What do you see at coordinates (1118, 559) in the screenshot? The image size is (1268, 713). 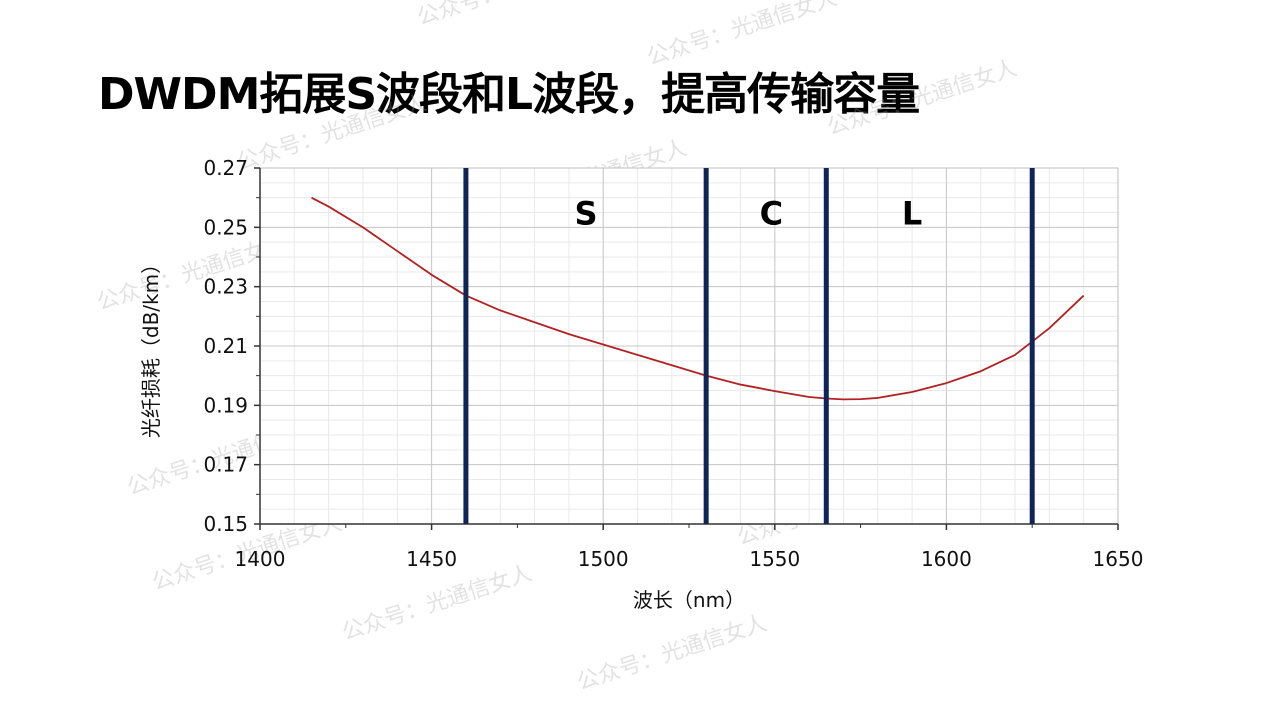 I see `x-tick-label: 1650` at bounding box center [1118, 559].